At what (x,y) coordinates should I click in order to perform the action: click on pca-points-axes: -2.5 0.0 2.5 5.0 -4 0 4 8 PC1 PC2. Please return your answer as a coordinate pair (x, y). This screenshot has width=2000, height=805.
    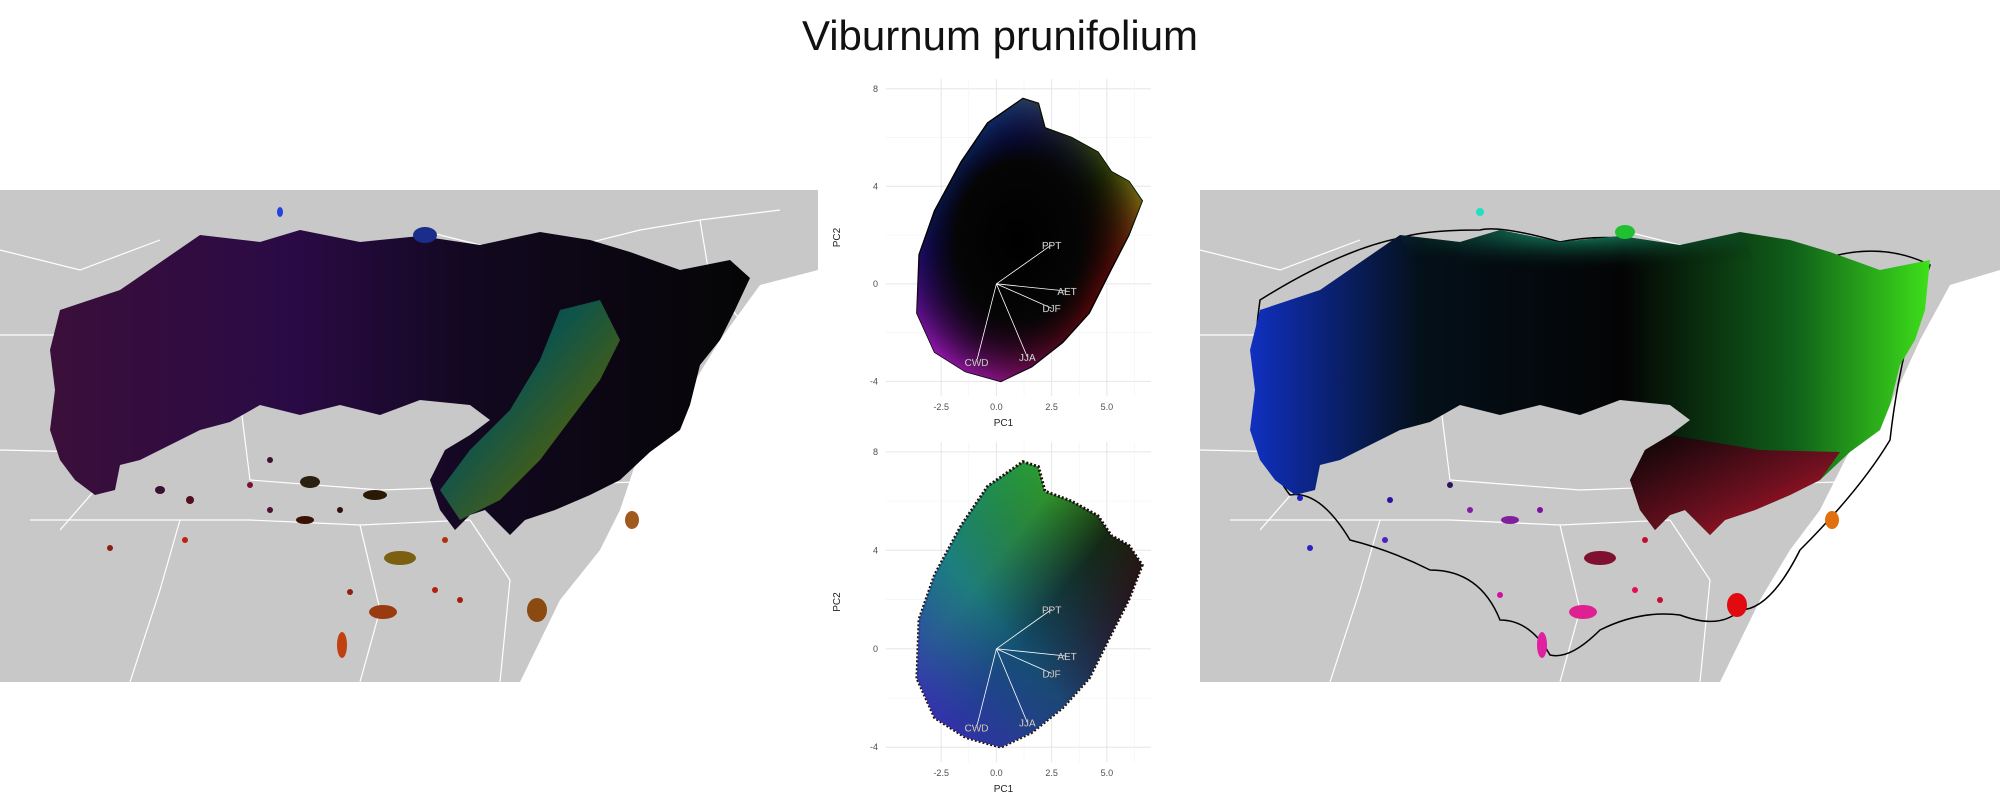
    Looking at the image, I should click on (972, 621).